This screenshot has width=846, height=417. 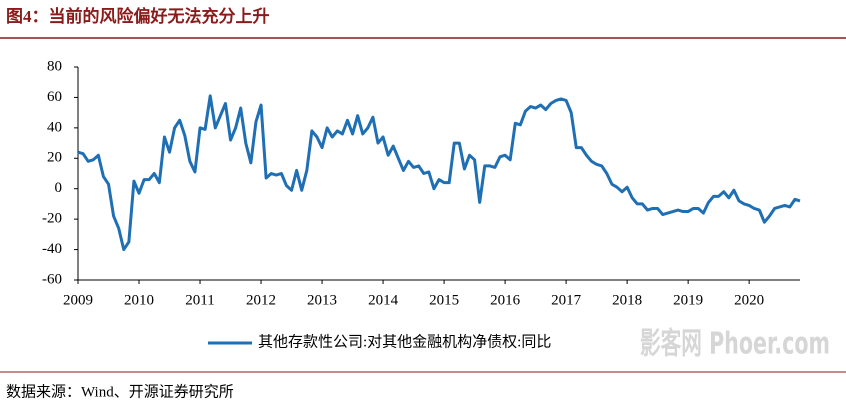 I want to click on x-tick-label: 2019, so click(x=688, y=300).